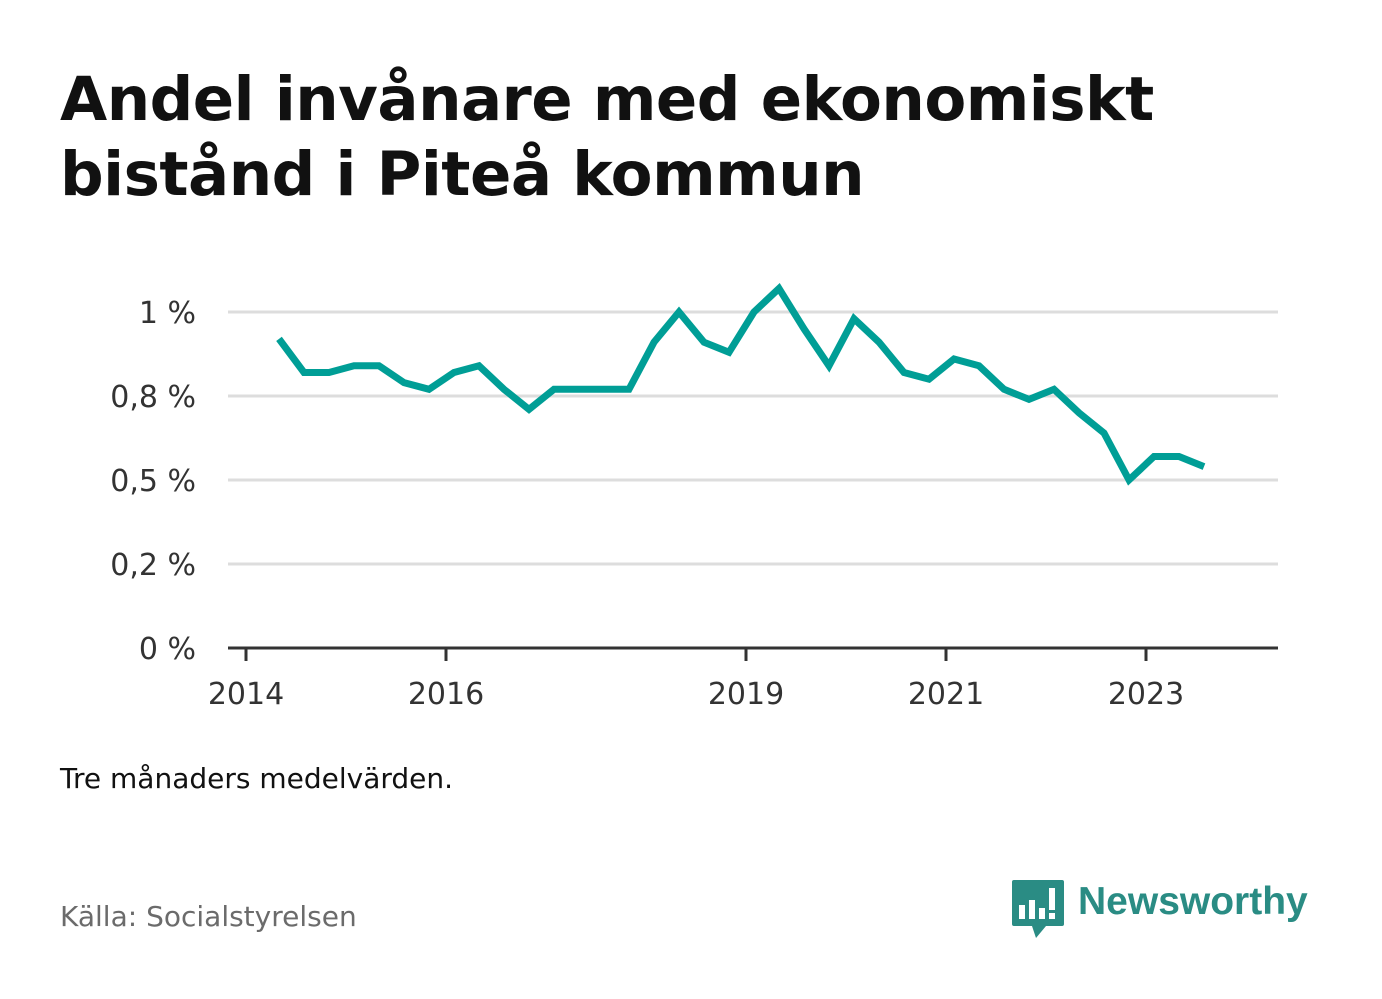 The width and height of the screenshot is (1382, 999). I want to click on y-tick-label: 1 %, so click(167, 313).